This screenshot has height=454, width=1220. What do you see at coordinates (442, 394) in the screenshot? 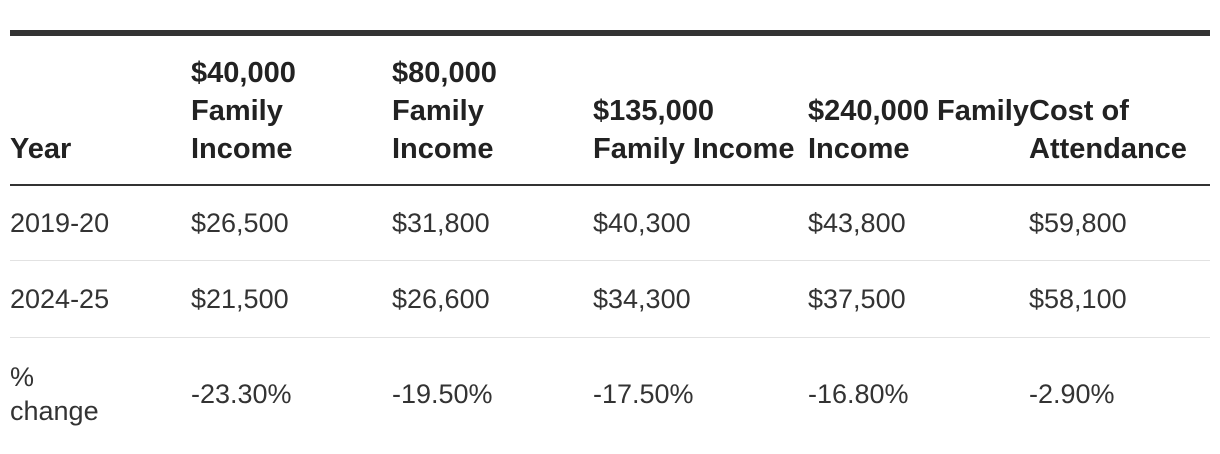
I see `cell-income-80000: -19.50%` at bounding box center [442, 394].